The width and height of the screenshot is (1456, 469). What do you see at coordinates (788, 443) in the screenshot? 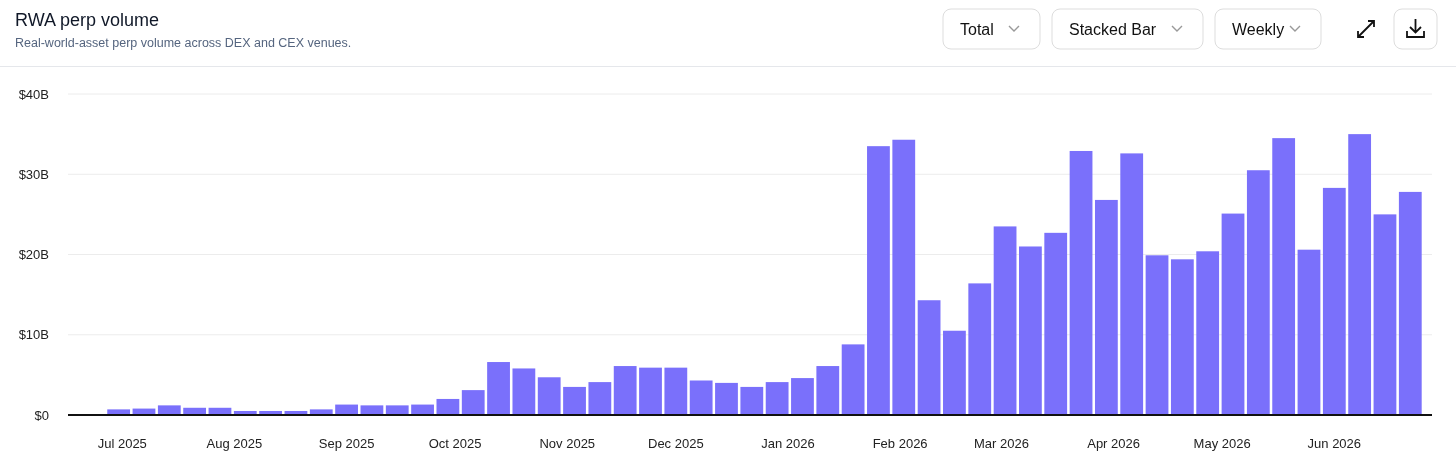
I see `x-tick-label: Jan 2026` at bounding box center [788, 443].